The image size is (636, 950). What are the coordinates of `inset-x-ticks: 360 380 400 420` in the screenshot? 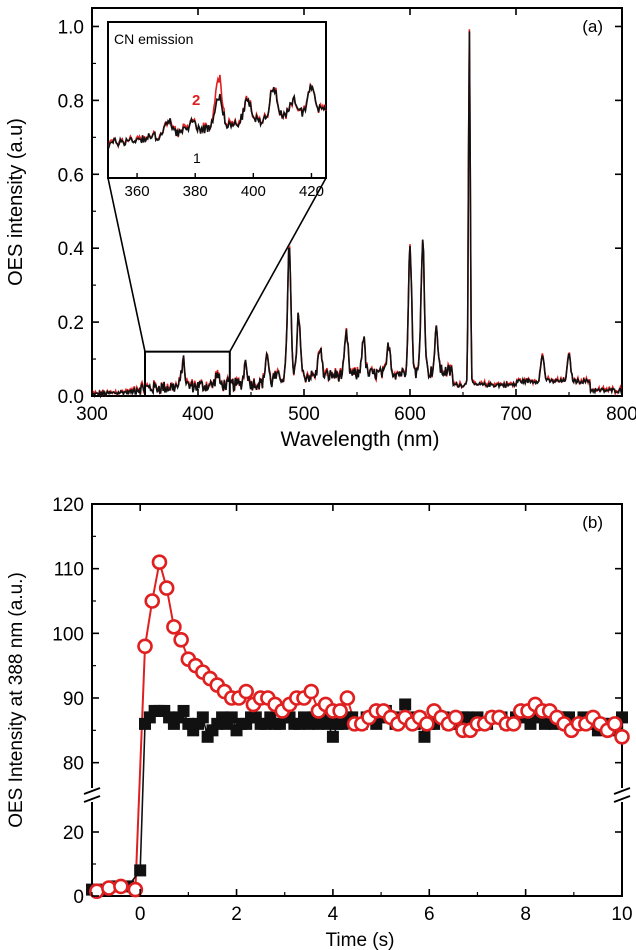 It's located at (224, 186).